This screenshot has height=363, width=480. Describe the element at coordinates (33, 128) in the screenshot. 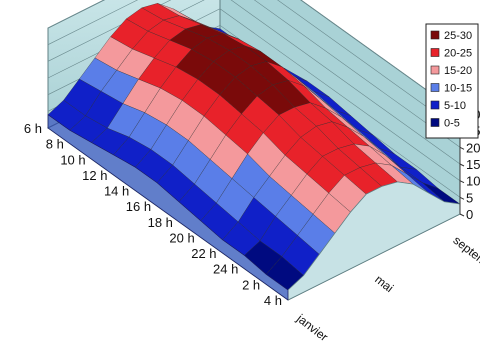

I see `hour-tick-label: 6 h` at that location.